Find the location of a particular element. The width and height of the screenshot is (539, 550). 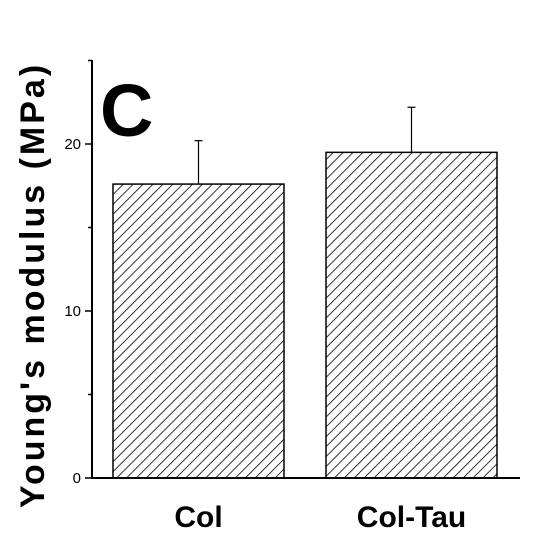

error-bars-layer is located at coordinates (305, 145).